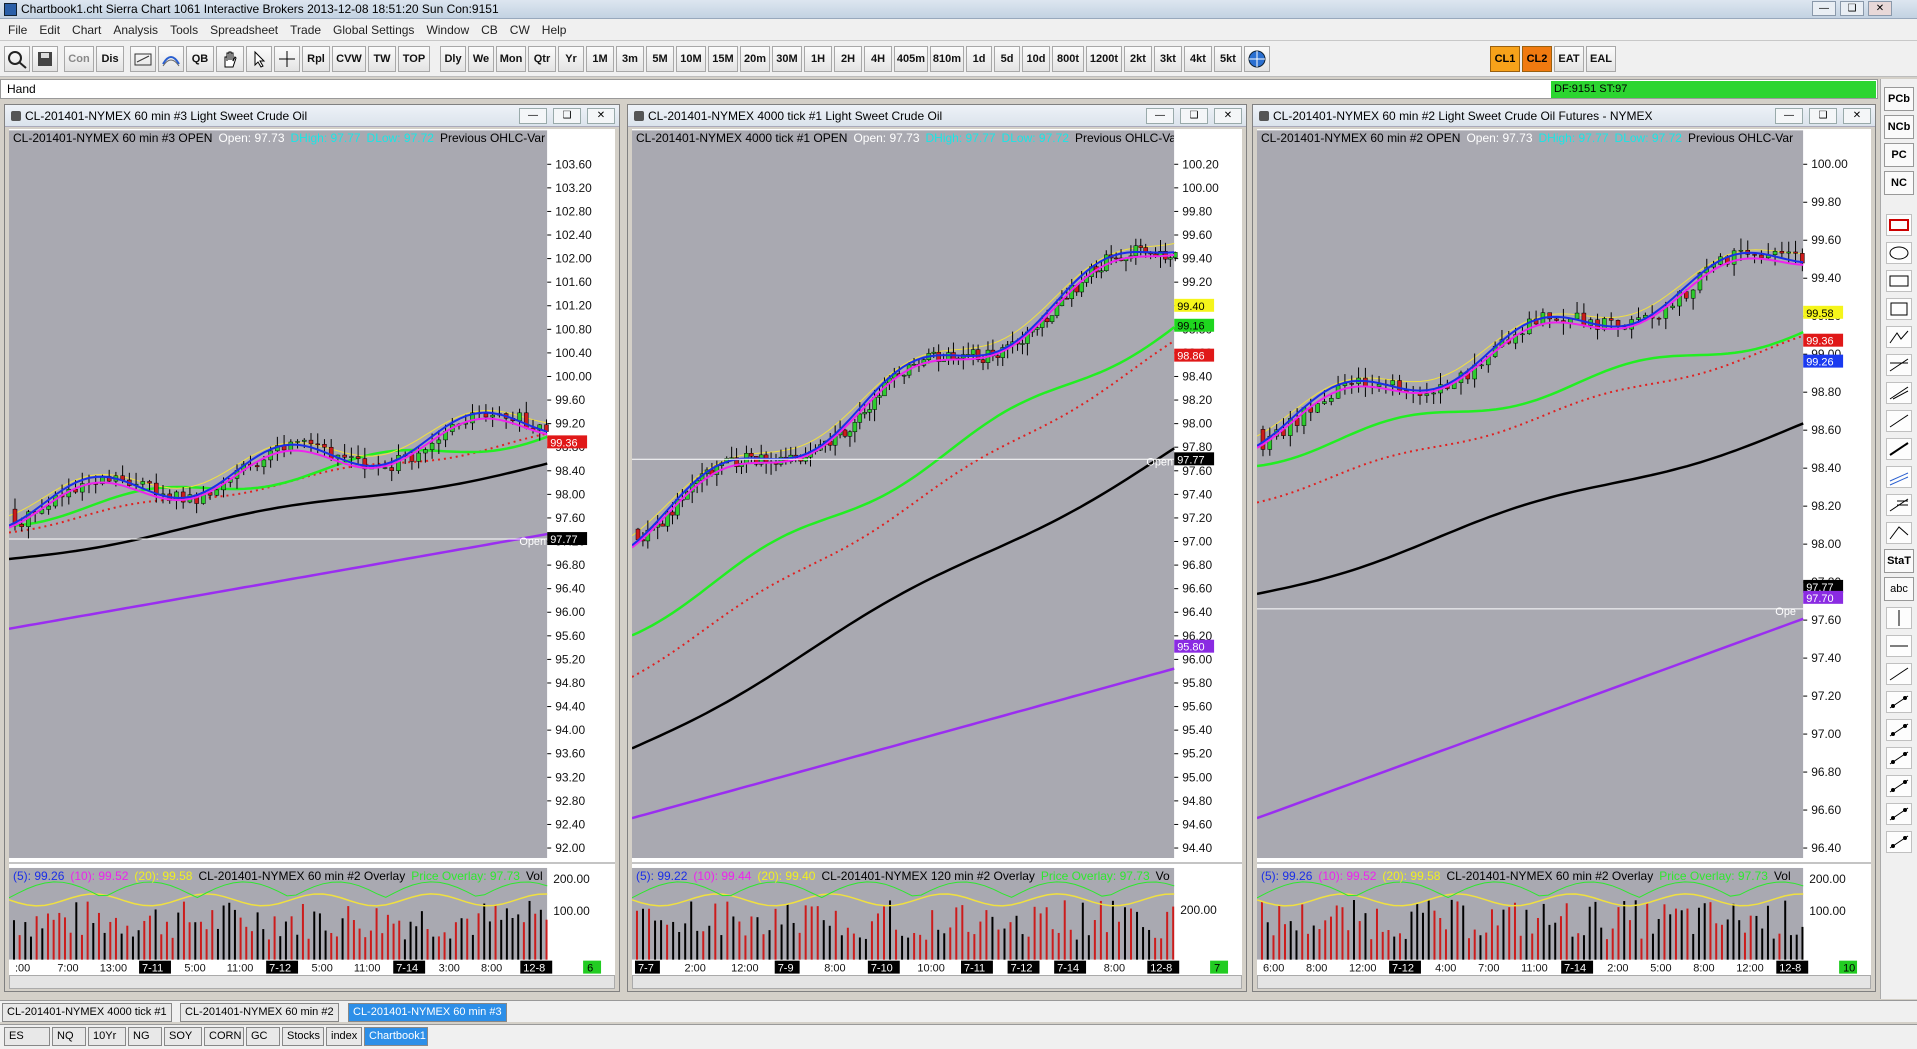 The height and width of the screenshot is (1049, 1917). What do you see at coordinates (287, 59) in the screenshot?
I see `crosshair-icon` at bounding box center [287, 59].